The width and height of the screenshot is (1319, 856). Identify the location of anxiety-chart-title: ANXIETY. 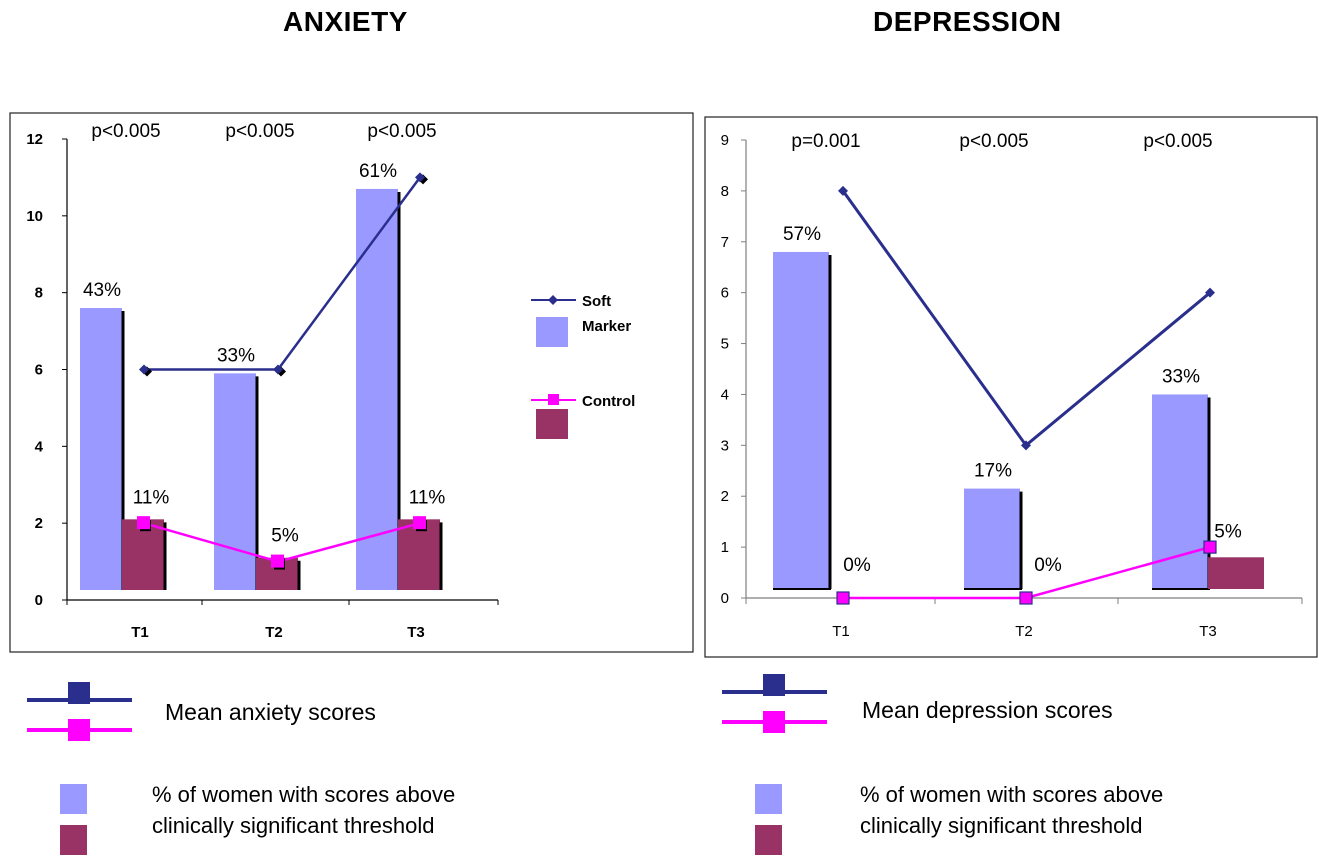
(345, 21).